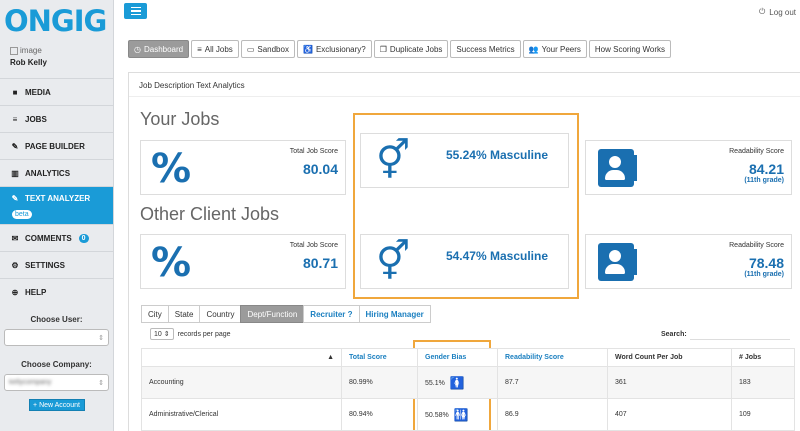  What do you see at coordinates (15, 238) in the screenshot?
I see `comment-icon: ✉` at bounding box center [15, 238].